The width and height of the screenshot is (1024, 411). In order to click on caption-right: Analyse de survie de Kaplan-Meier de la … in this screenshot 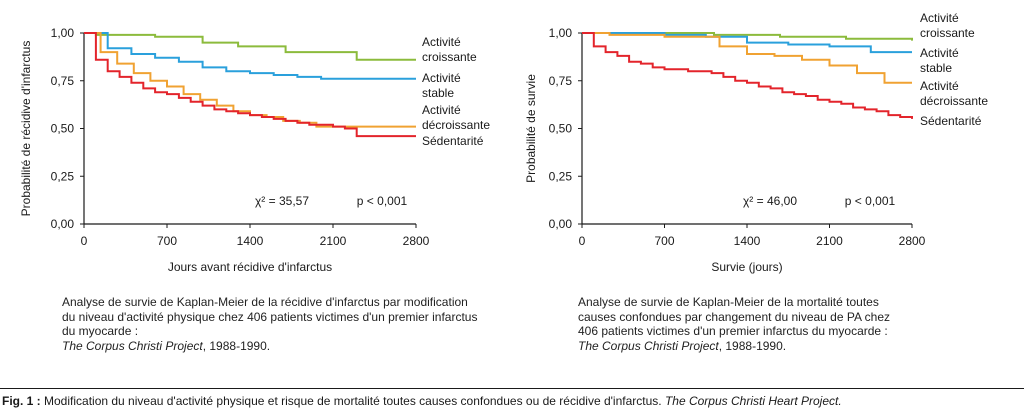, I will do `click(738, 324)`.